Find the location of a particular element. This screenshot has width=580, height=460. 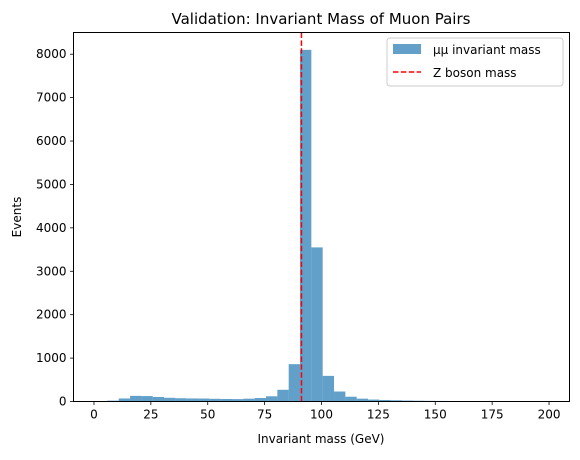

legend-label-histogram: μμ invariant mass is located at coordinates (487, 50).